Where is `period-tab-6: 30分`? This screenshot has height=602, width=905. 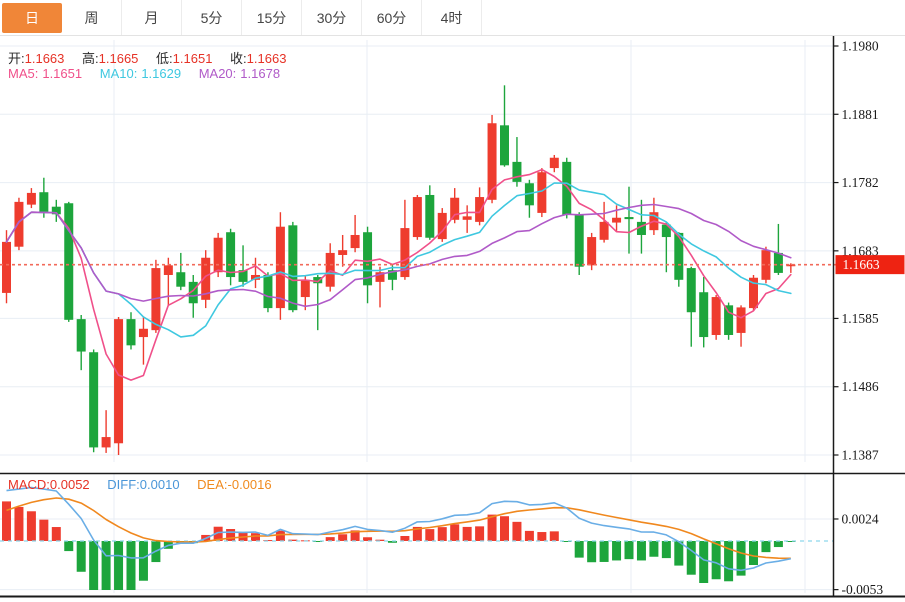 period-tab-6: 30分 is located at coordinates (332, 17).